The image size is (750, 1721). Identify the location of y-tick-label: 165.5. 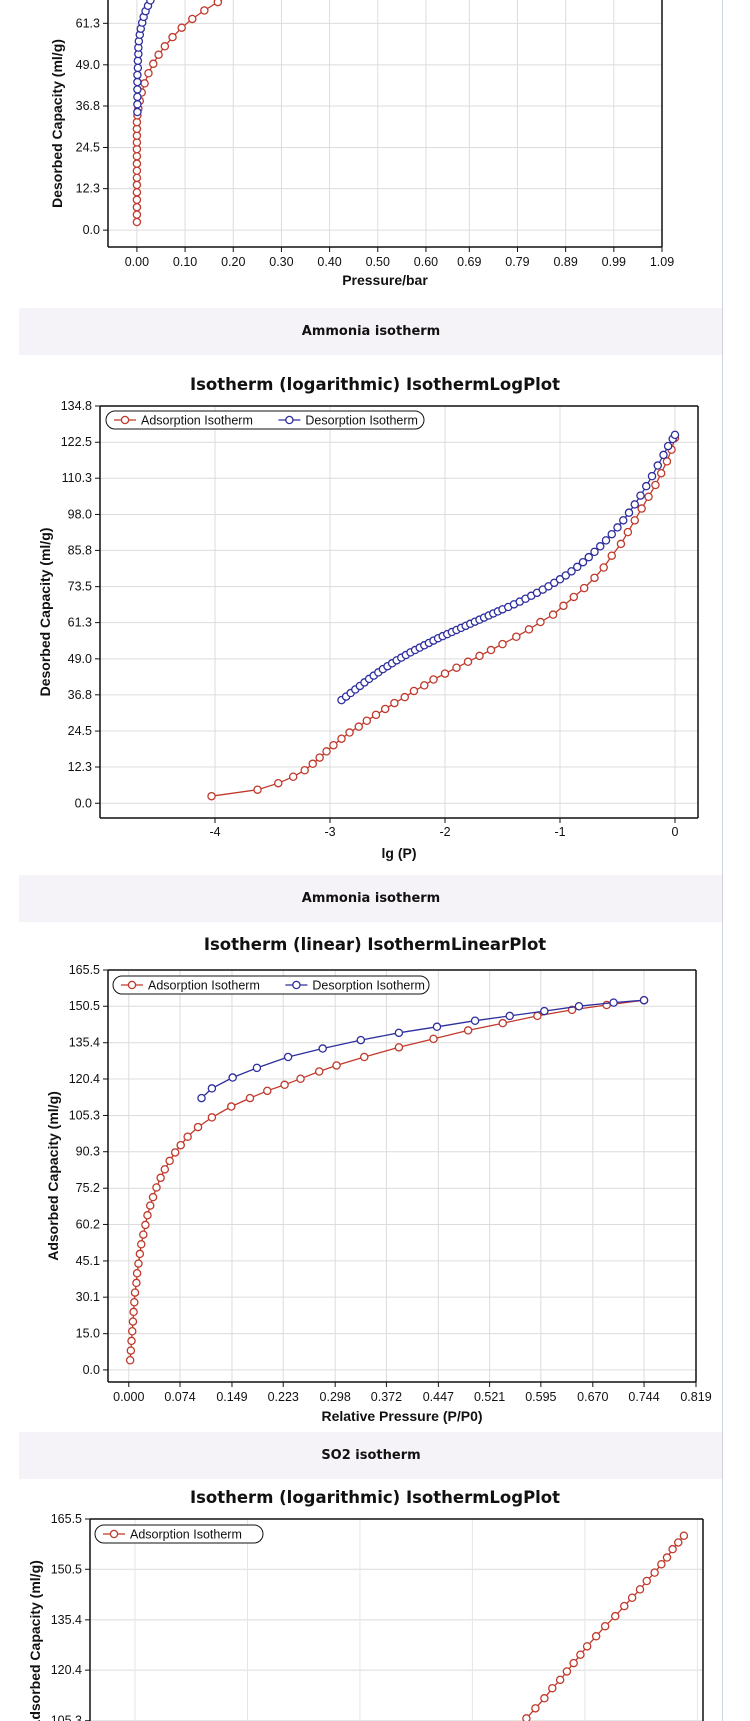
(84, 970).